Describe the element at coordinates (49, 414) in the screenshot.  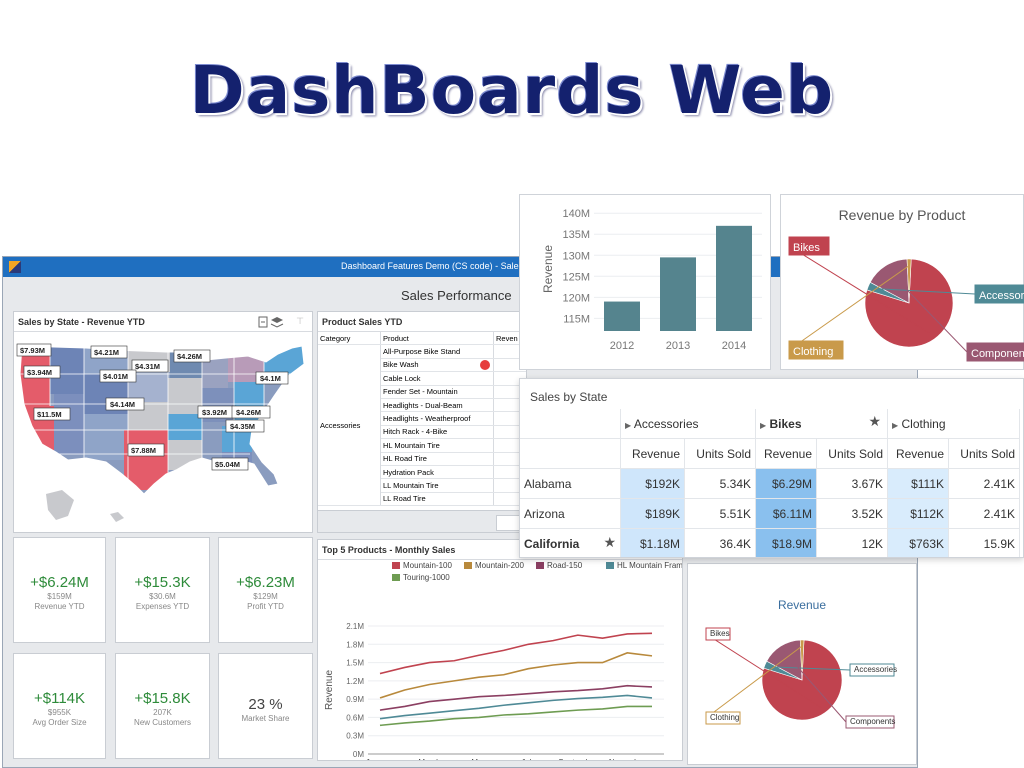
I see `map-label: $11.5M` at that location.